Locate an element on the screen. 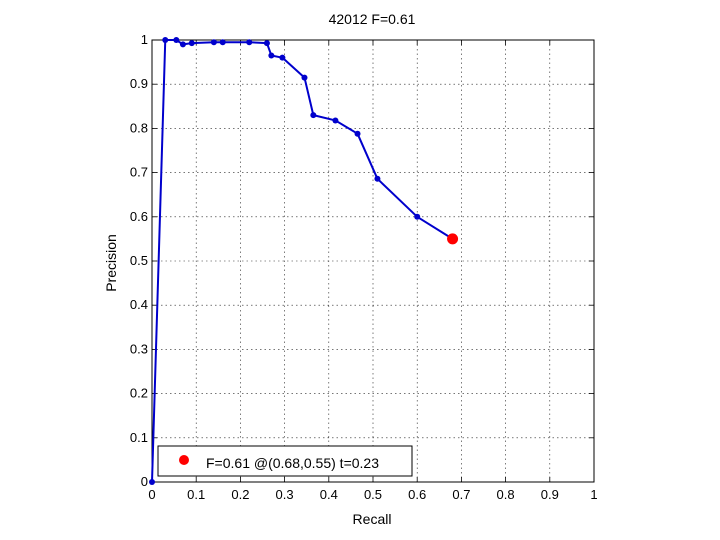  x-tick-label: 0 is located at coordinates (151, 494).